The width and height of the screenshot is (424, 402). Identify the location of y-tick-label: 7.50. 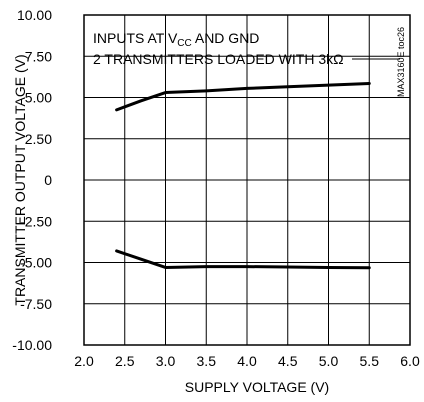
(38, 56).